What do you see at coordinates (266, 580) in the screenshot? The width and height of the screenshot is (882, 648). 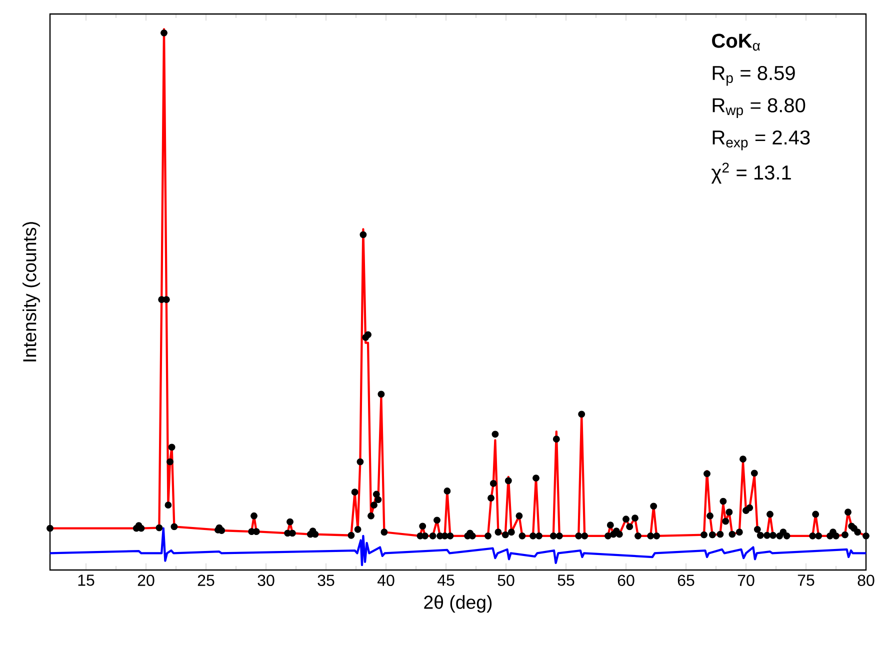 I see `x-tick-label: 30` at bounding box center [266, 580].